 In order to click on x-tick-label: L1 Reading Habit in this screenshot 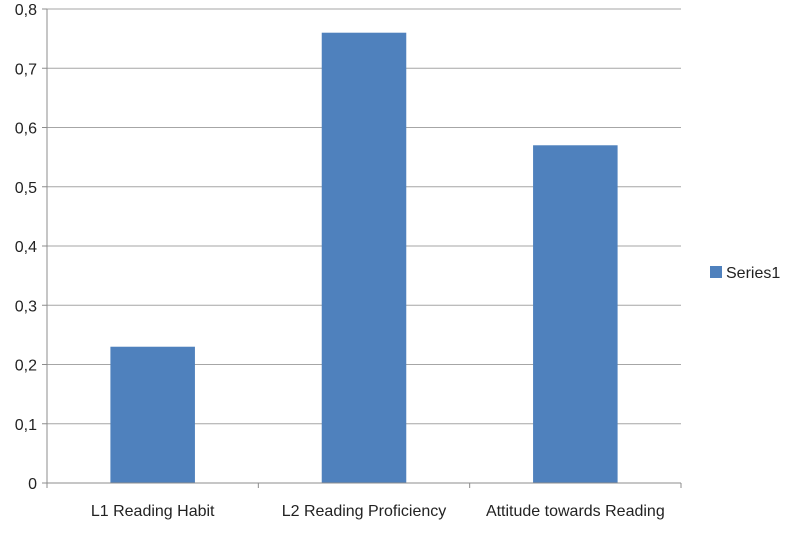, I will do `click(153, 511)`.